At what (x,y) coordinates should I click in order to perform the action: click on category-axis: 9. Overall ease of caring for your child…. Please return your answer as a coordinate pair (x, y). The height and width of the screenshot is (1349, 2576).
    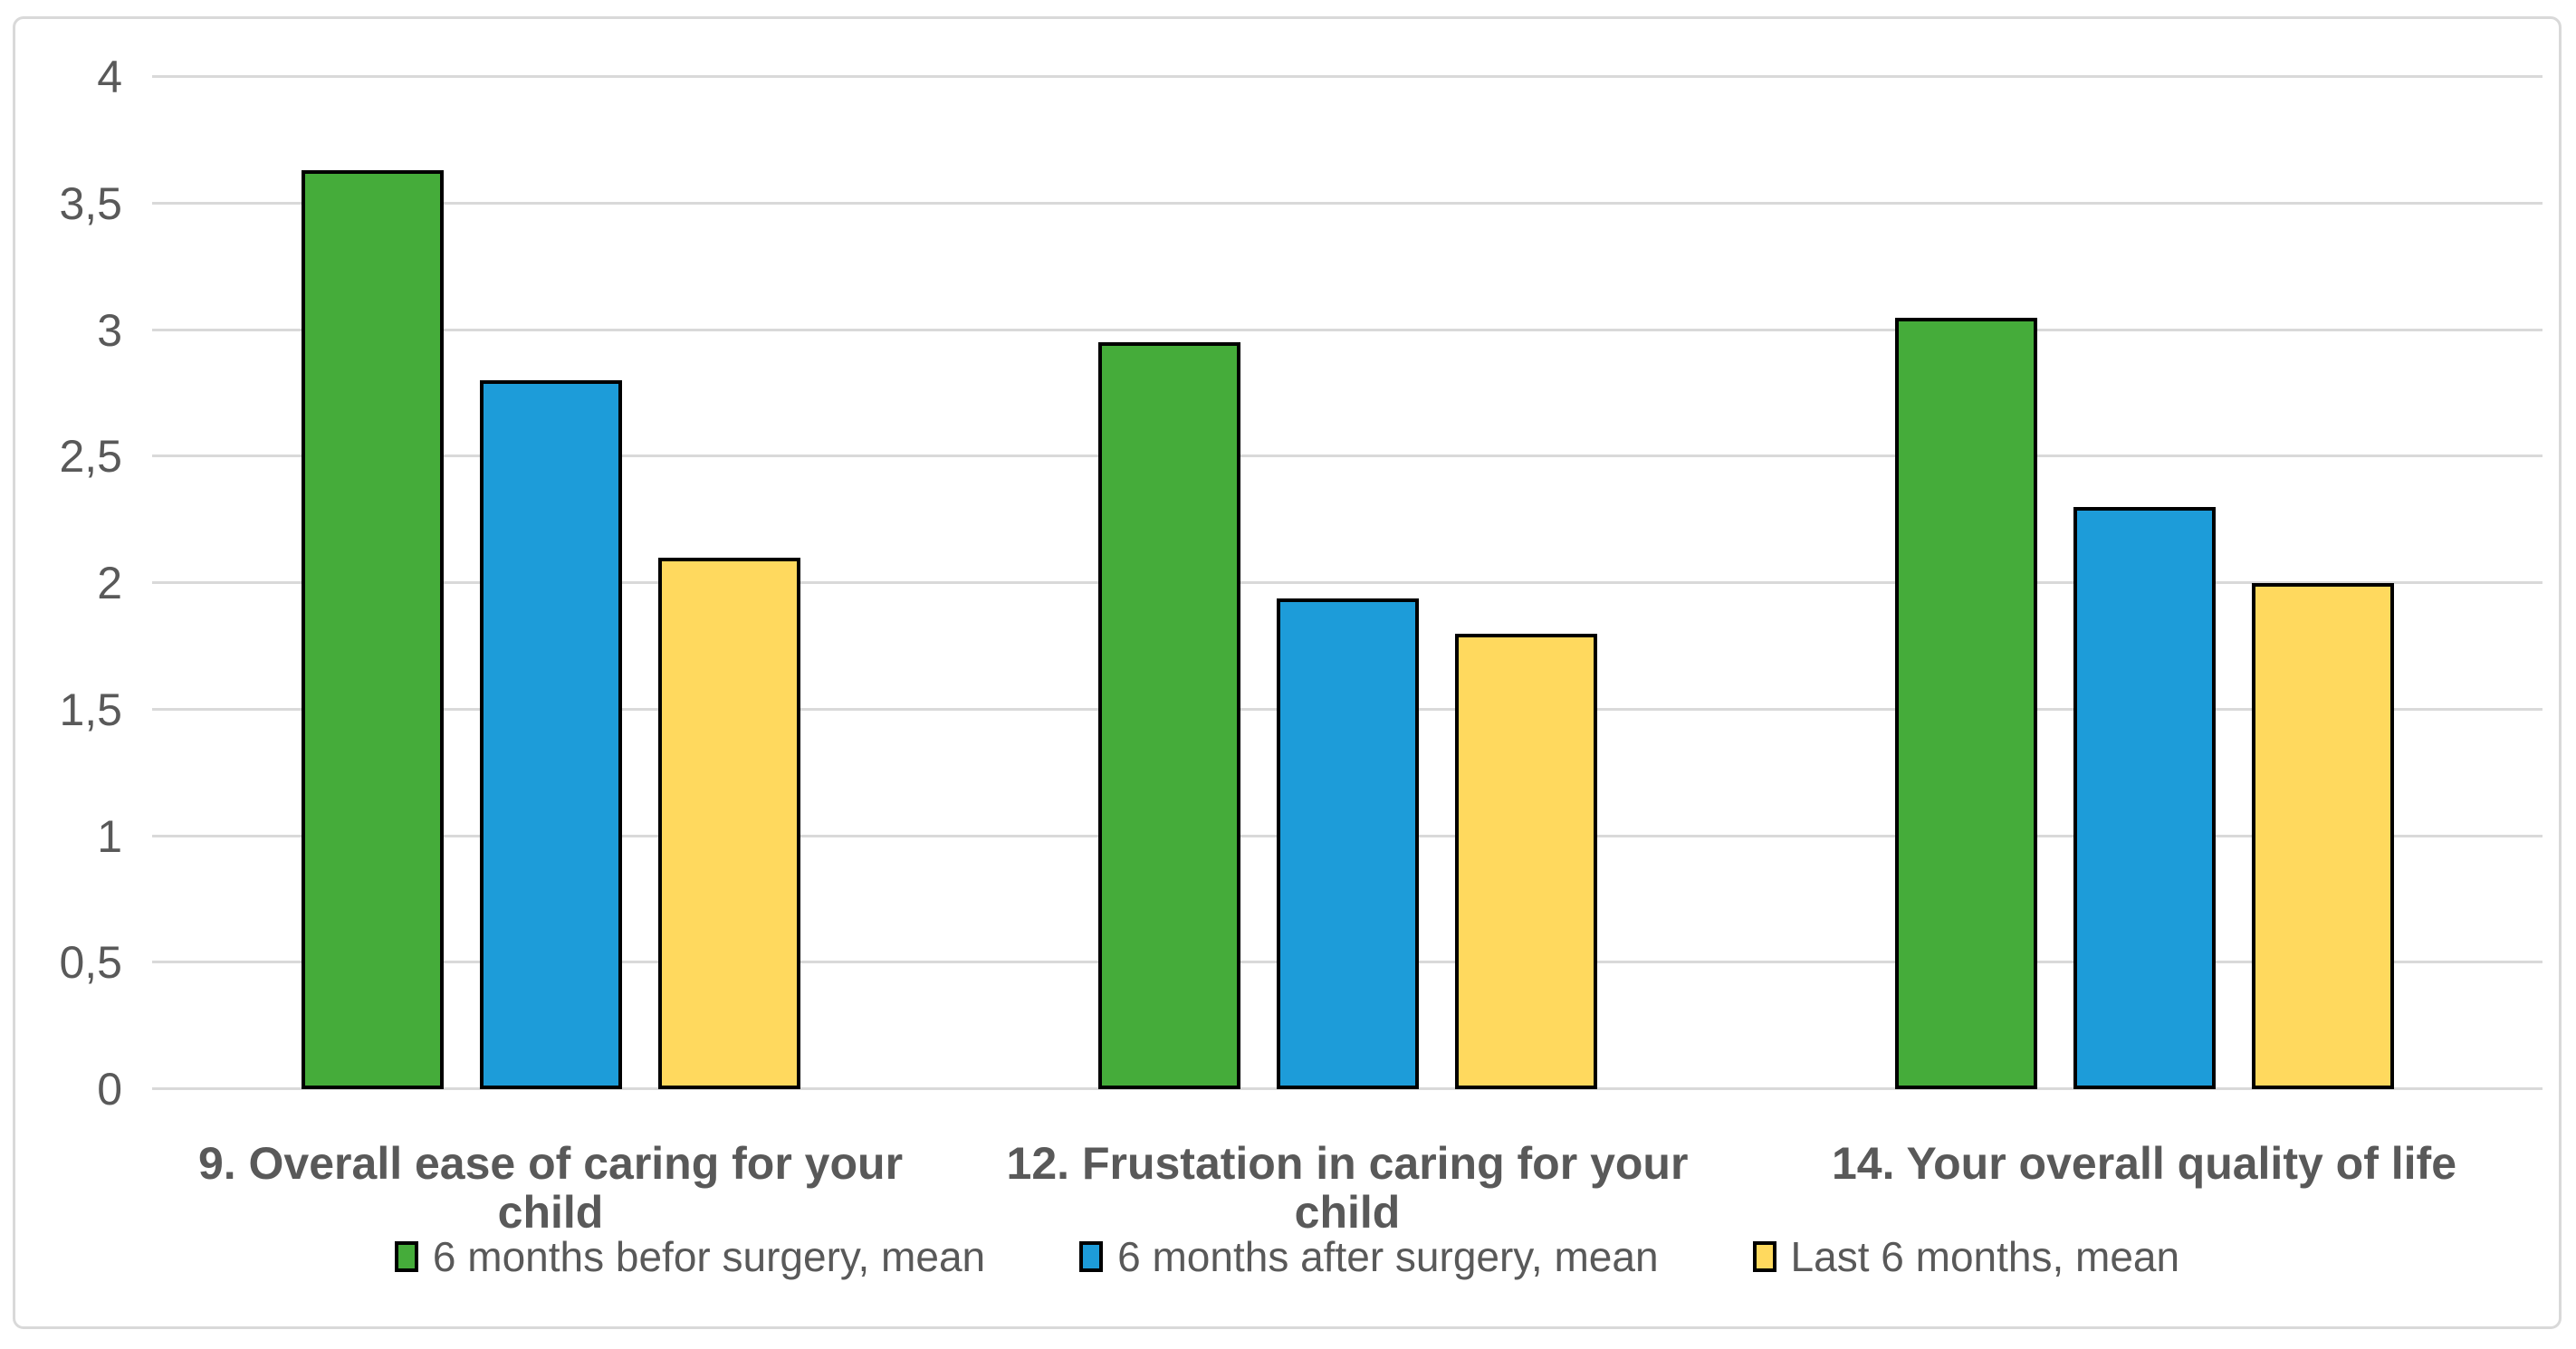
    Looking at the image, I should click on (1347, 1188).